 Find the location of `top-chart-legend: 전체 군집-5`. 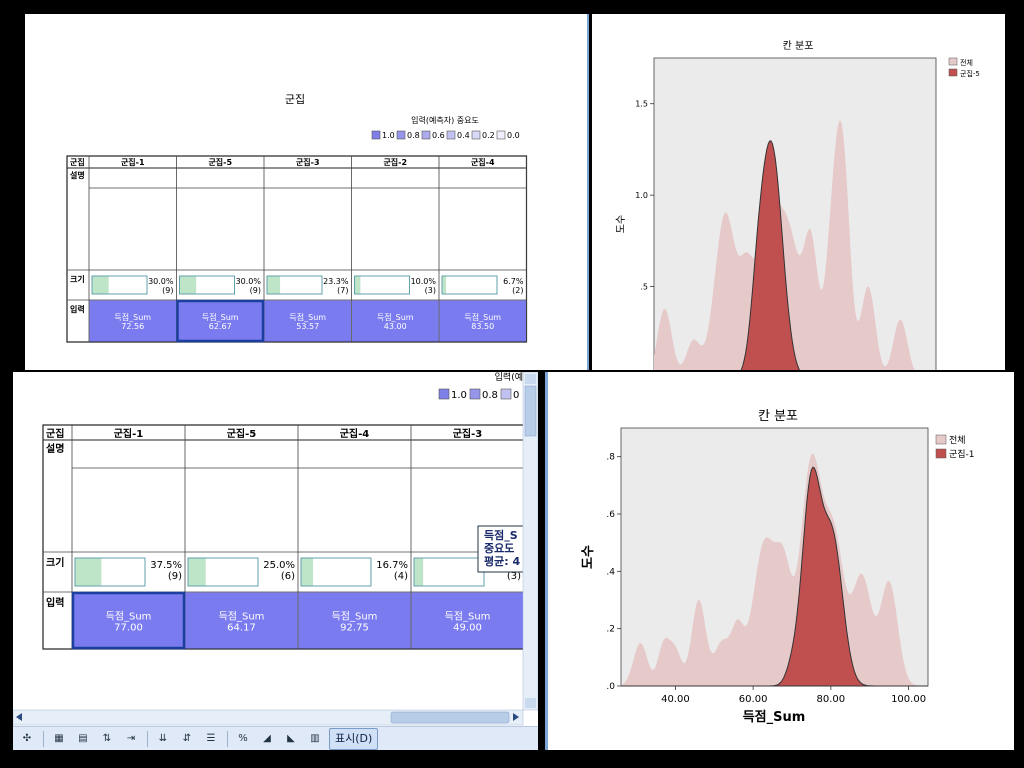

top-chart-legend: 전체 군집-5 is located at coordinates (964, 67).